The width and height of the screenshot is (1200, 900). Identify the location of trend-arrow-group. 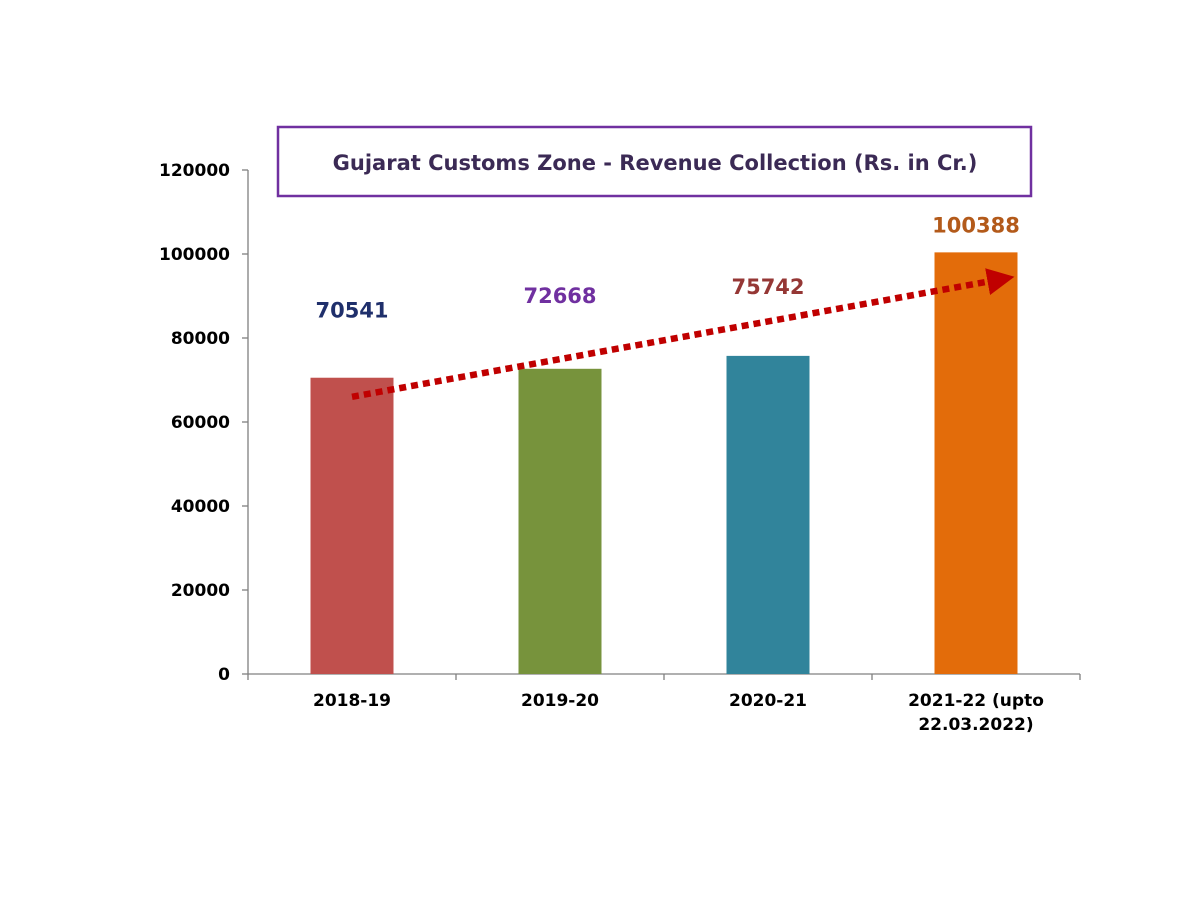
(683, 334).